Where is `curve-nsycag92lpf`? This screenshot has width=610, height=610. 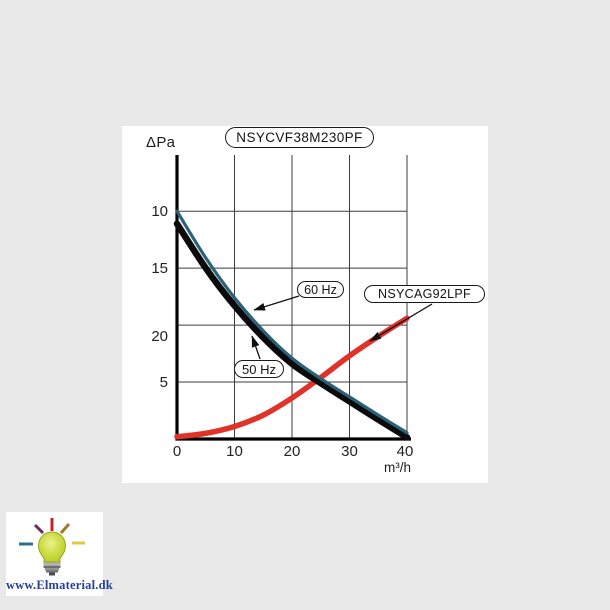 curve-nsycag92lpf is located at coordinates (292, 377).